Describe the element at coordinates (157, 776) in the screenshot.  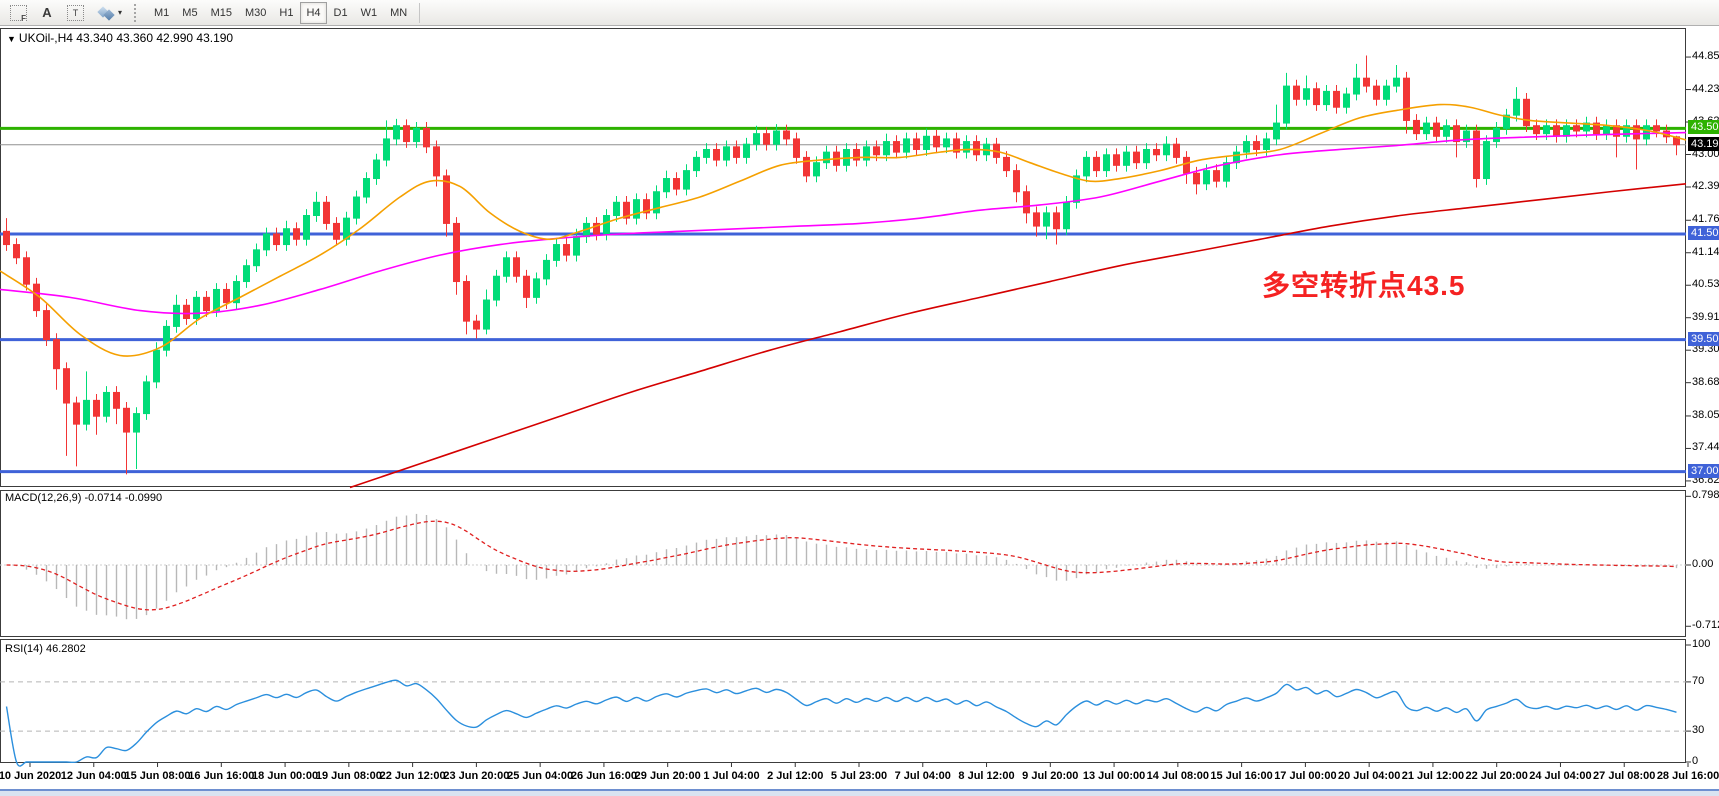
I see `time-tick-label: 15 Jun 08:00` at that location.